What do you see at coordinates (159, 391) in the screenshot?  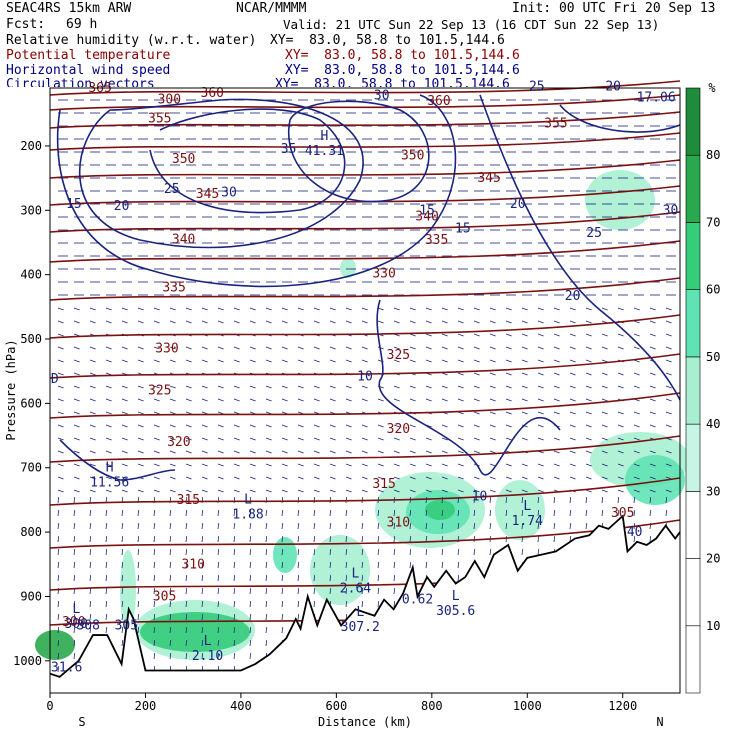 I see `theta-label: 325` at bounding box center [159, 391].